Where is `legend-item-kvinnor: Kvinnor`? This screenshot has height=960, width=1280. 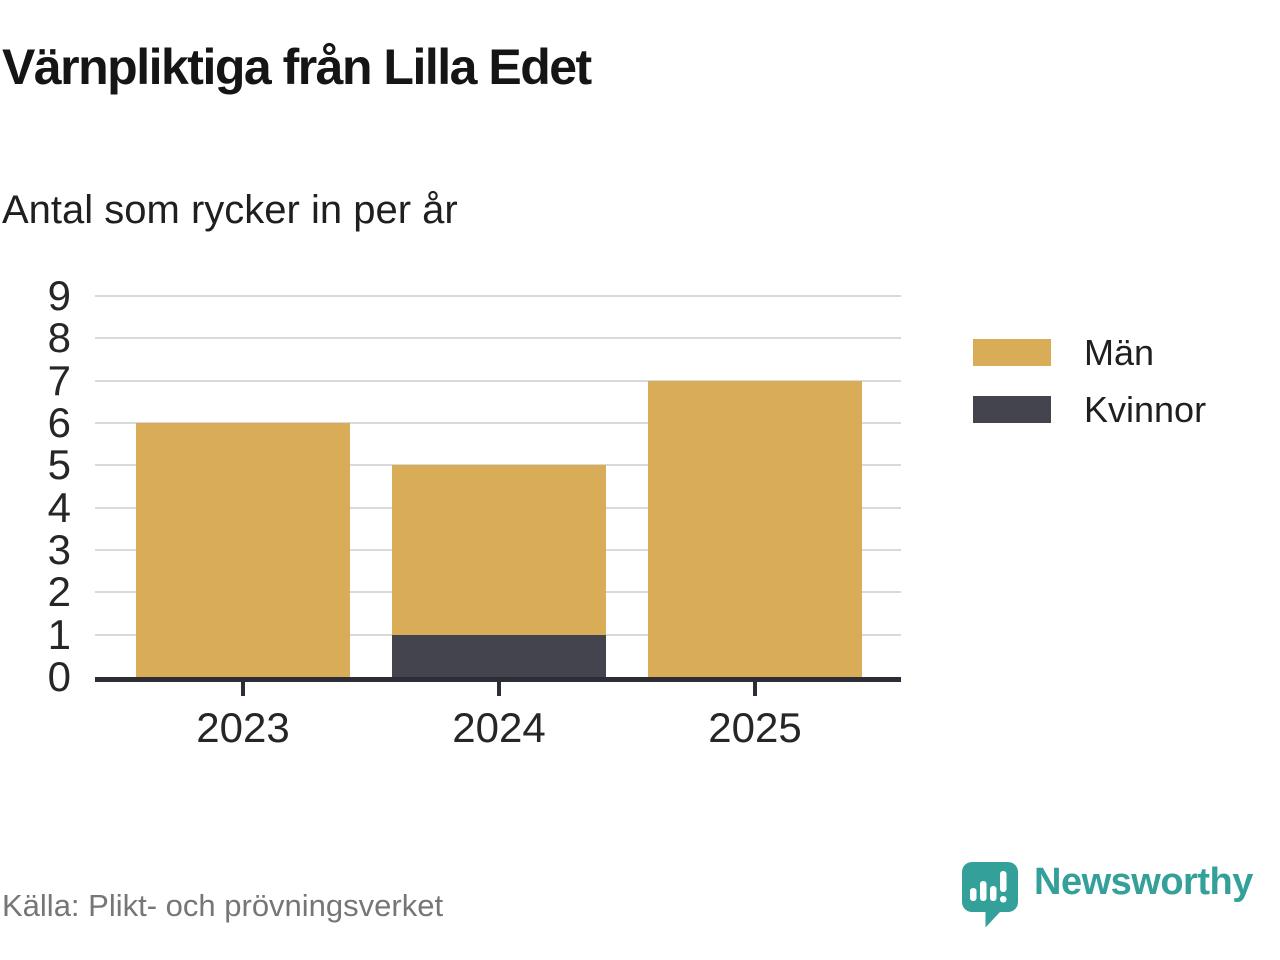 legend-item-kvinnor: Kvinnor is located at coordinates (1089, 409).